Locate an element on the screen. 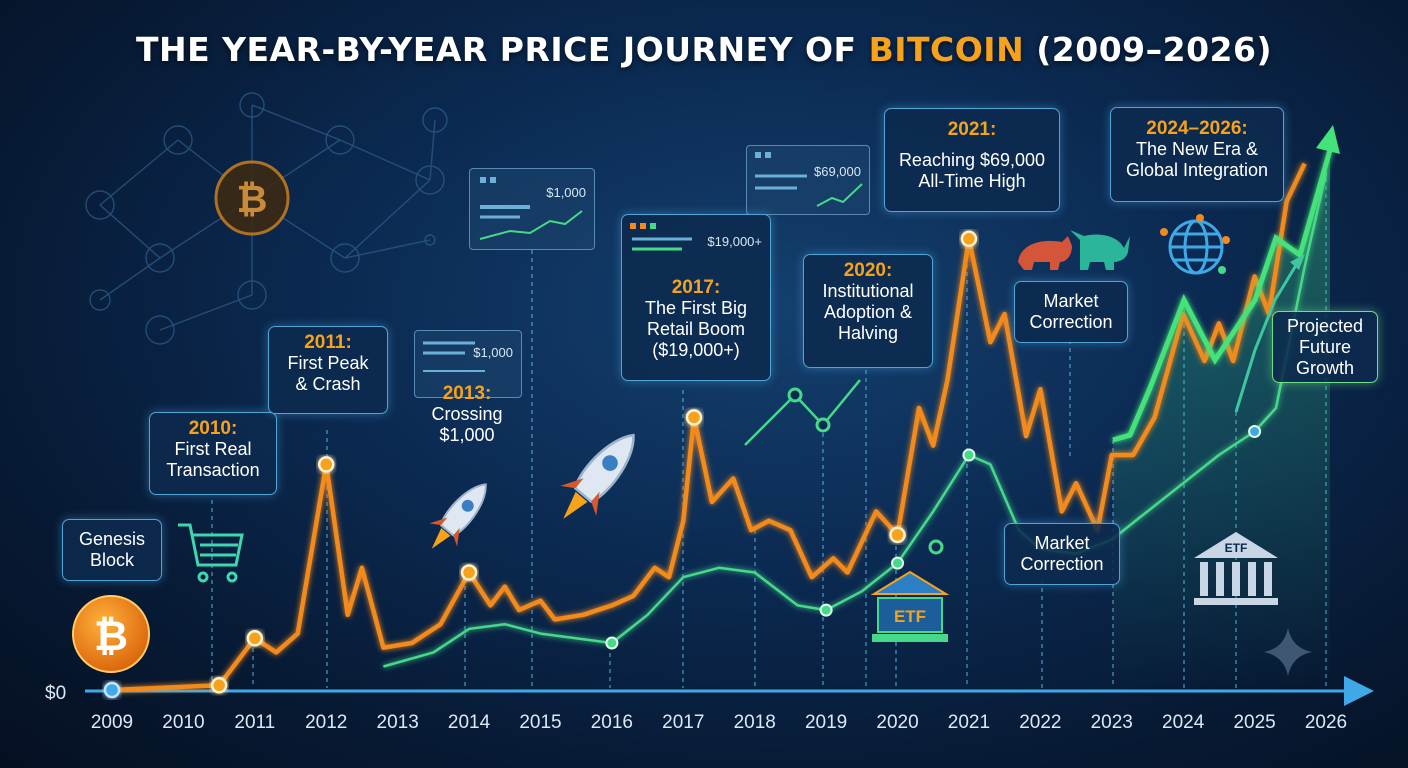 This screenshot has width=1408, height=768. title-suffix: (2009–2026) is located at coordinates (1148, 49).